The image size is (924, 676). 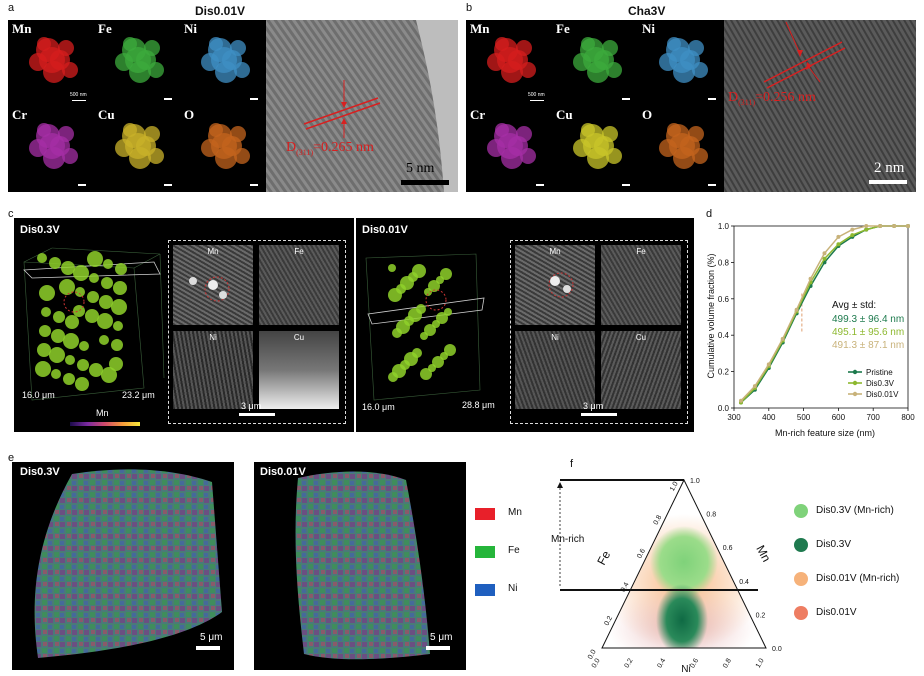 I want to click on a-map-o: O, so click(x=223, y=149).